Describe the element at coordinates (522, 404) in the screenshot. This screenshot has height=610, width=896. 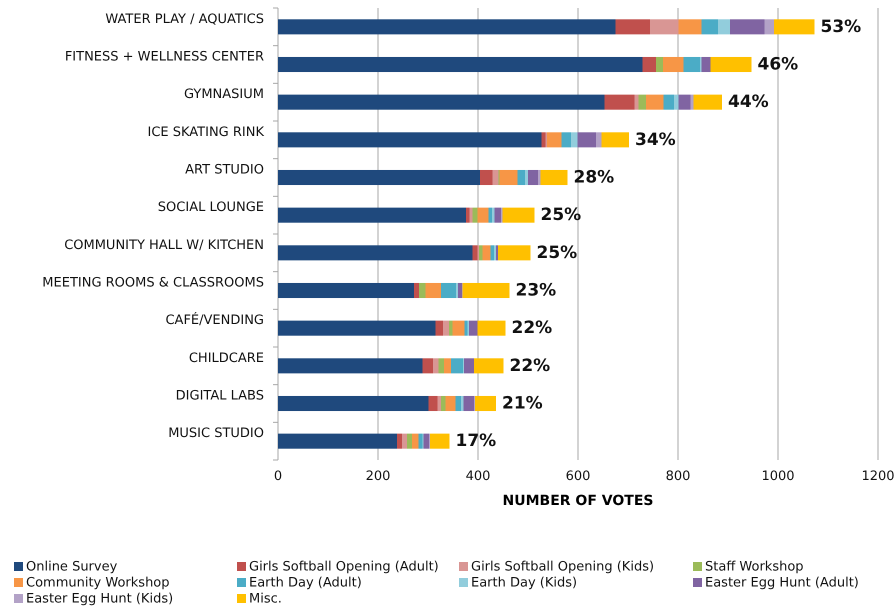
I see `annotation: 21%` at that location.